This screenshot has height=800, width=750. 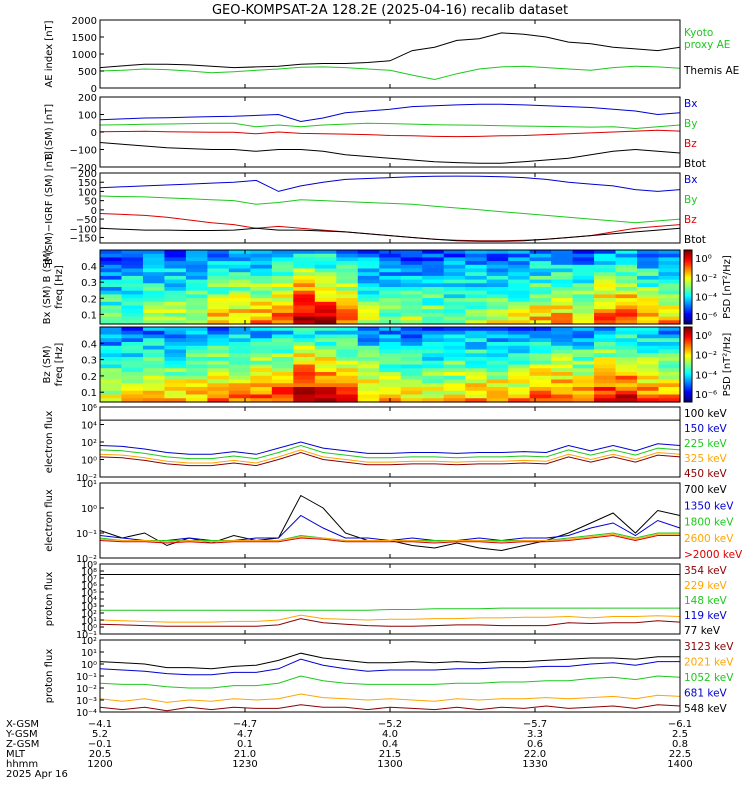 What do you see at coordinates (89, 299) in the screenshot?
I see `y-tick-label: 0.2` at bounding box center [89, 299].